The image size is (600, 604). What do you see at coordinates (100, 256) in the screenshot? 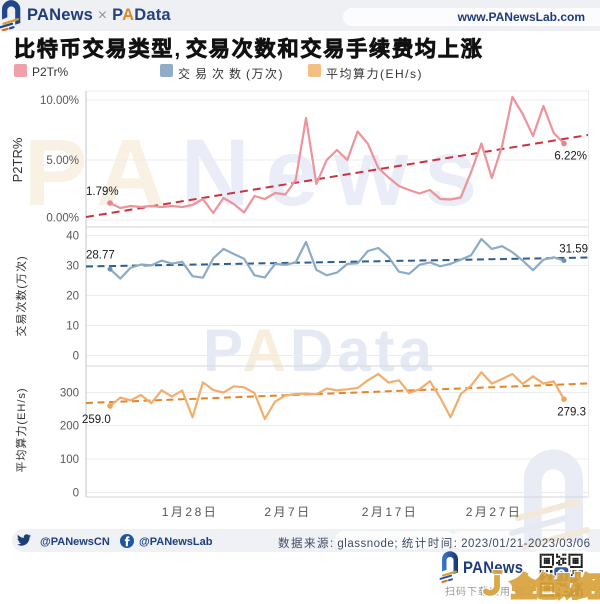
I see `svg-text: 28.77` at bounding box center [100, 256].